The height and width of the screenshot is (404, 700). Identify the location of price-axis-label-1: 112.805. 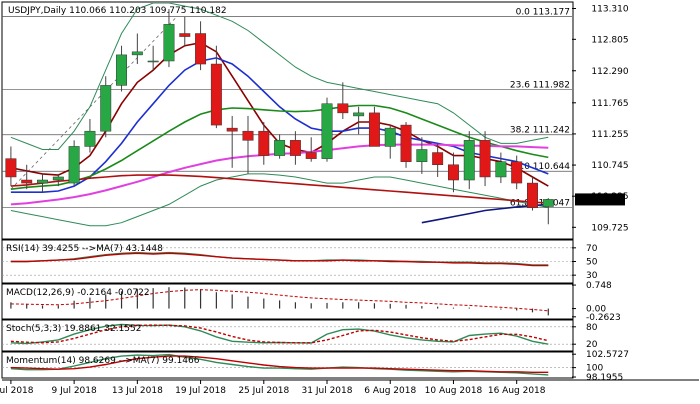
(609, 40).